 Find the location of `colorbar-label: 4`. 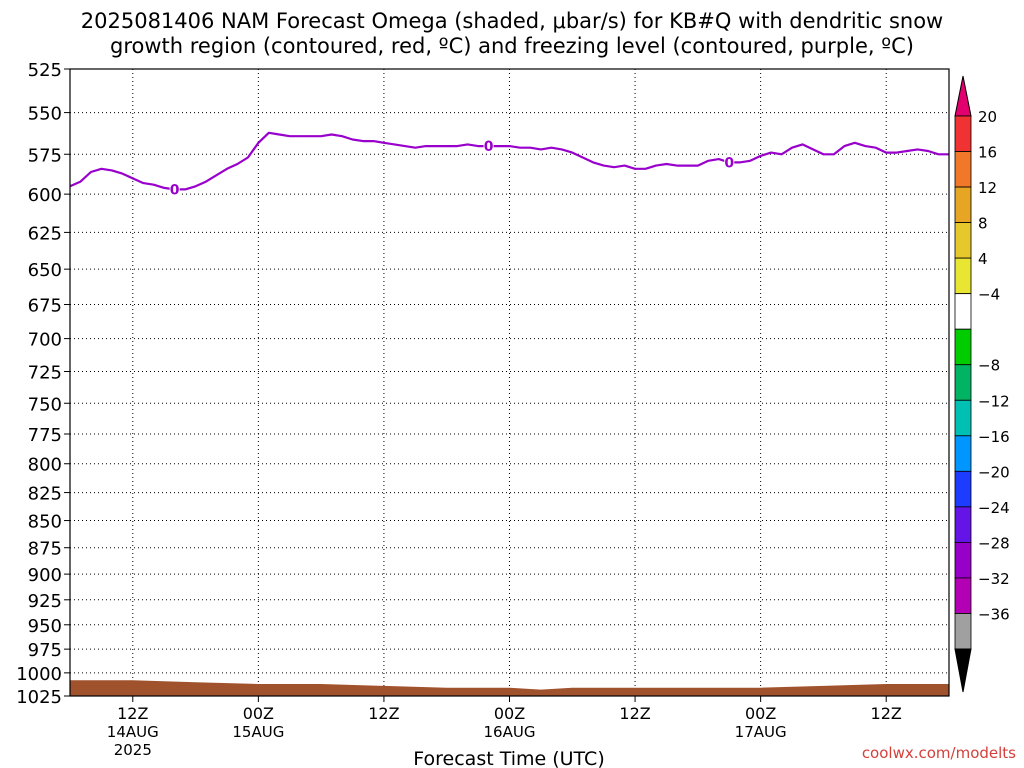

colorbar-label: 4 is located at coordinates (983, 259).